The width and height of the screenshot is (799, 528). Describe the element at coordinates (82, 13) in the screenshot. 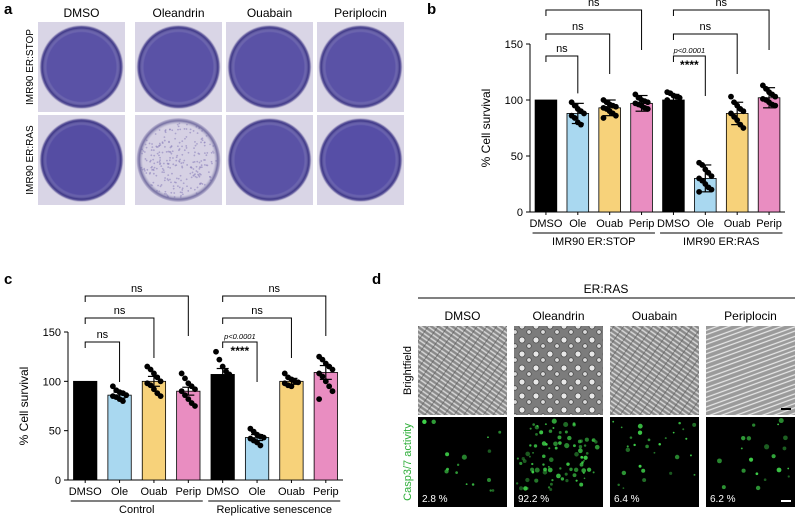

I see `panel-a-col-1: DMSO` at that location.